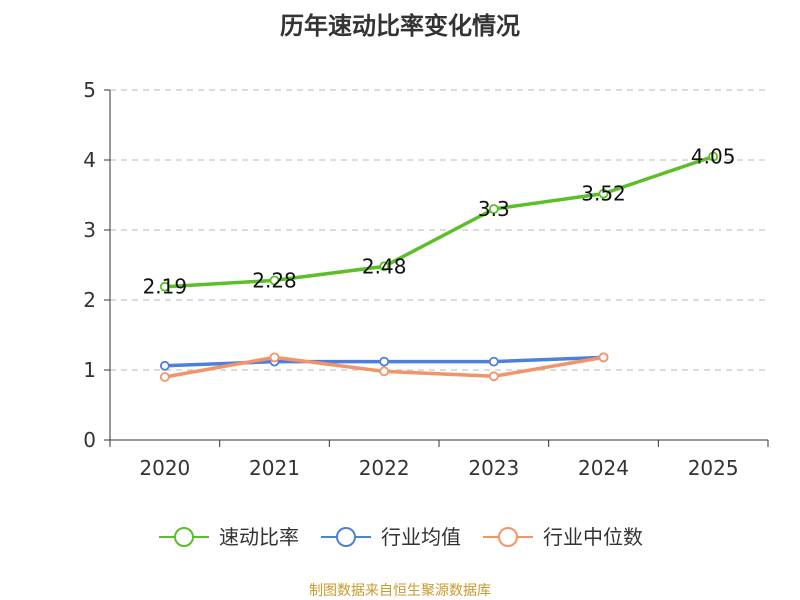 The height and width of the screenshot is (600, 800). Describe the element at coordinates (89, 370) in the screenshot. I see `y-tick-label: 1` at that location.